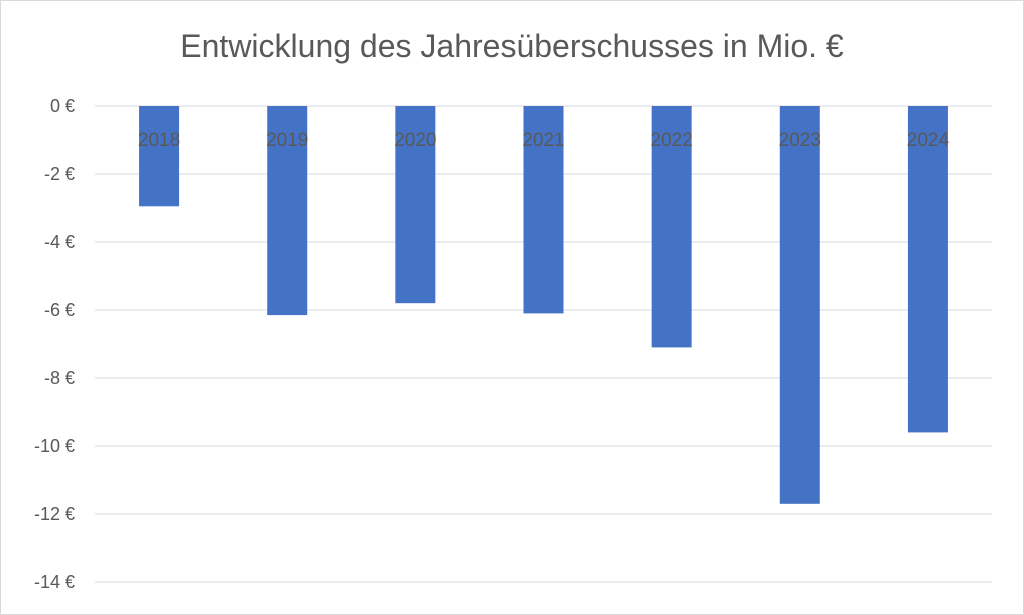  Describe the element at coordinates (543, 140) in the screenshot. I see `x-tick-label: 2021` at that location.